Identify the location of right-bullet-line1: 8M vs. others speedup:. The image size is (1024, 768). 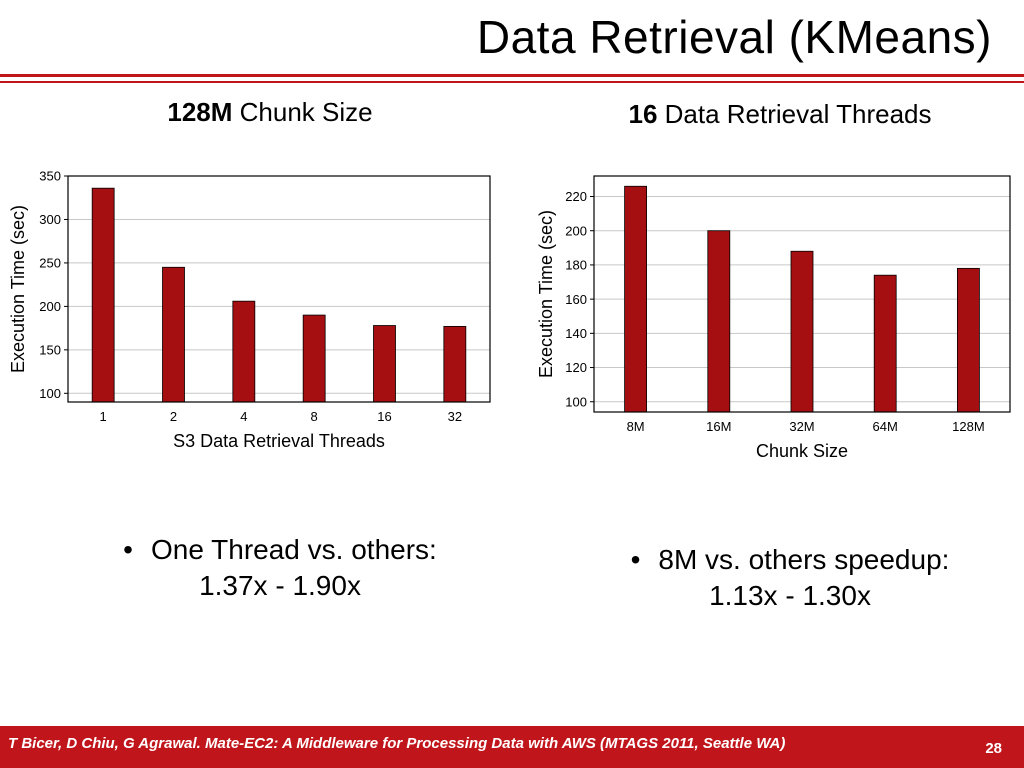
(804, 559).